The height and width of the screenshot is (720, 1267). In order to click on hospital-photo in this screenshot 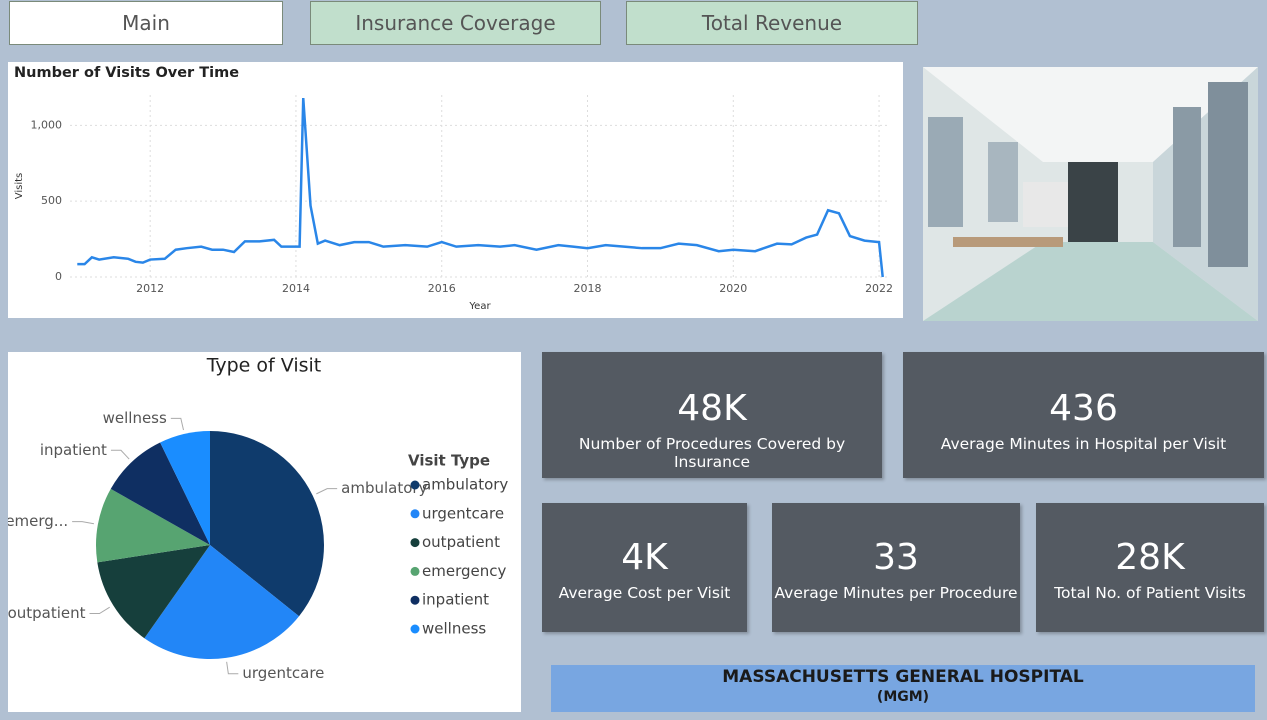, I will do `click(1090, 194)`.